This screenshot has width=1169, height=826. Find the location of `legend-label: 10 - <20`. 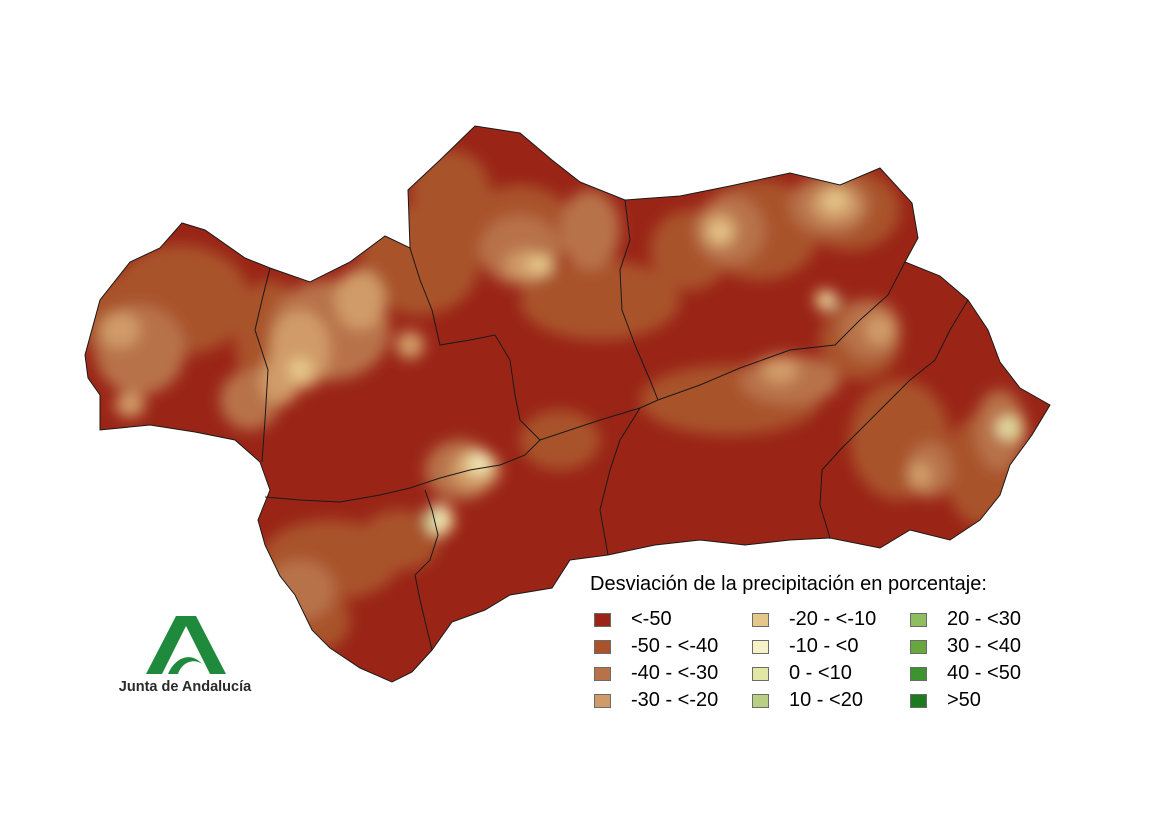

legend-label: 10 - <20 is located at coordinates (826, 700).